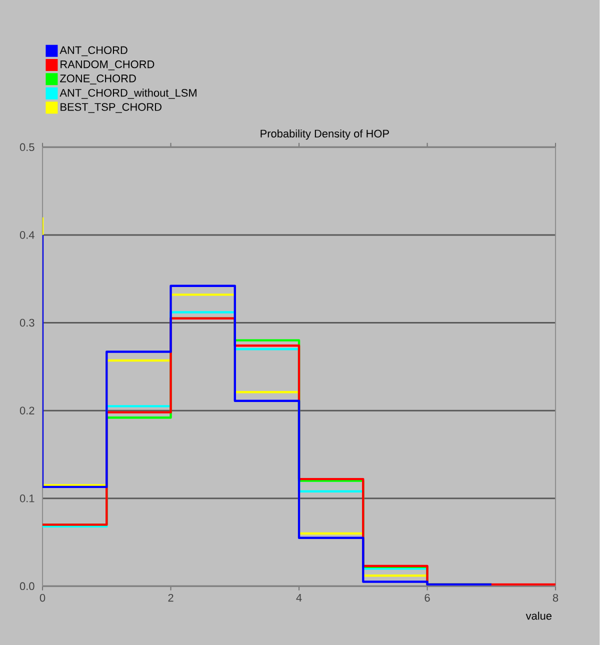  I want to click on x-axis-title: value, so click(539, 616).